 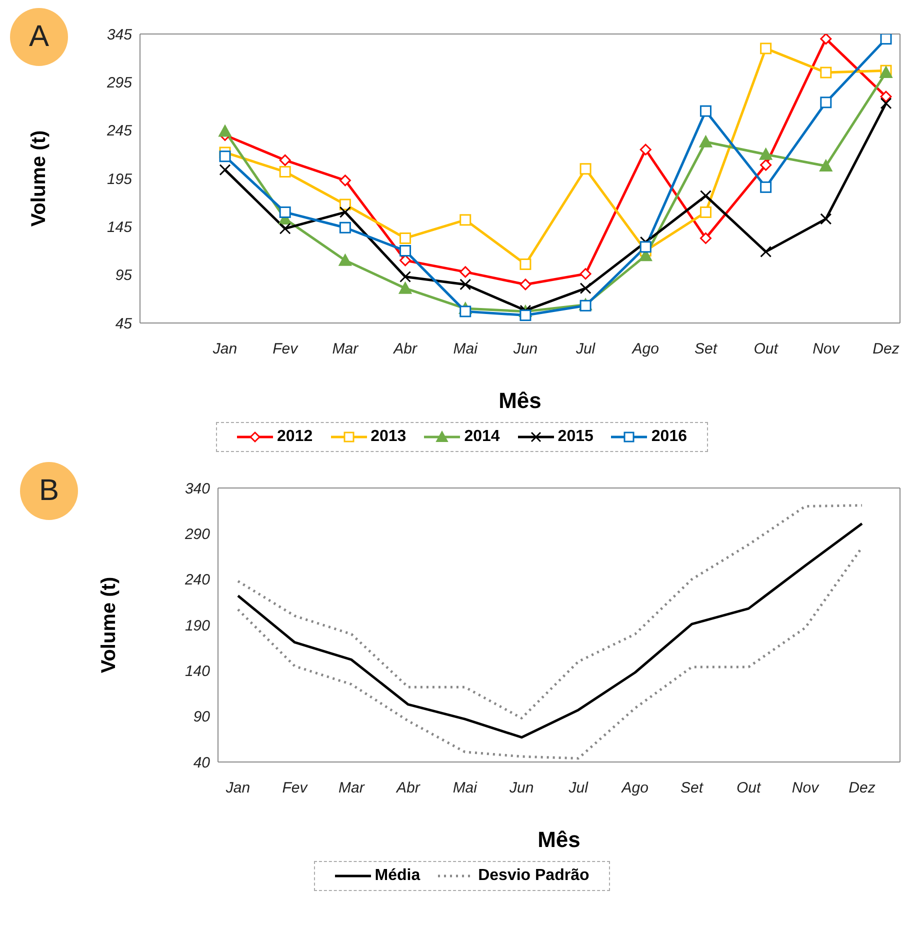 I want to click on y-tick-label: 345, so click(x=119, y=35).